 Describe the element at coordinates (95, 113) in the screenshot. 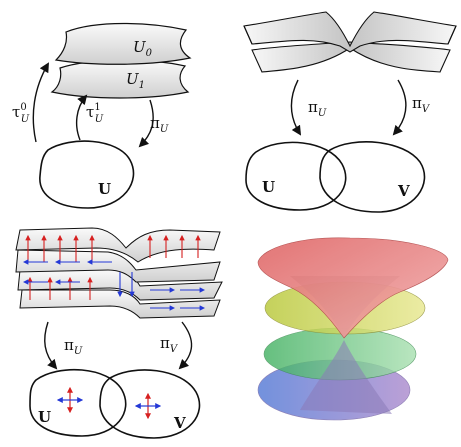

I see `tau1-label: τ1 U` at that location.